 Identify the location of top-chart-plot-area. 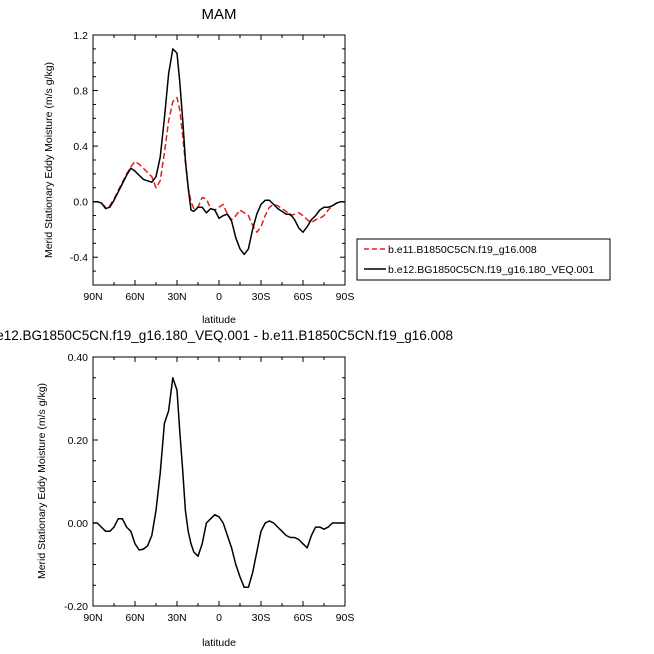
(219, 152).